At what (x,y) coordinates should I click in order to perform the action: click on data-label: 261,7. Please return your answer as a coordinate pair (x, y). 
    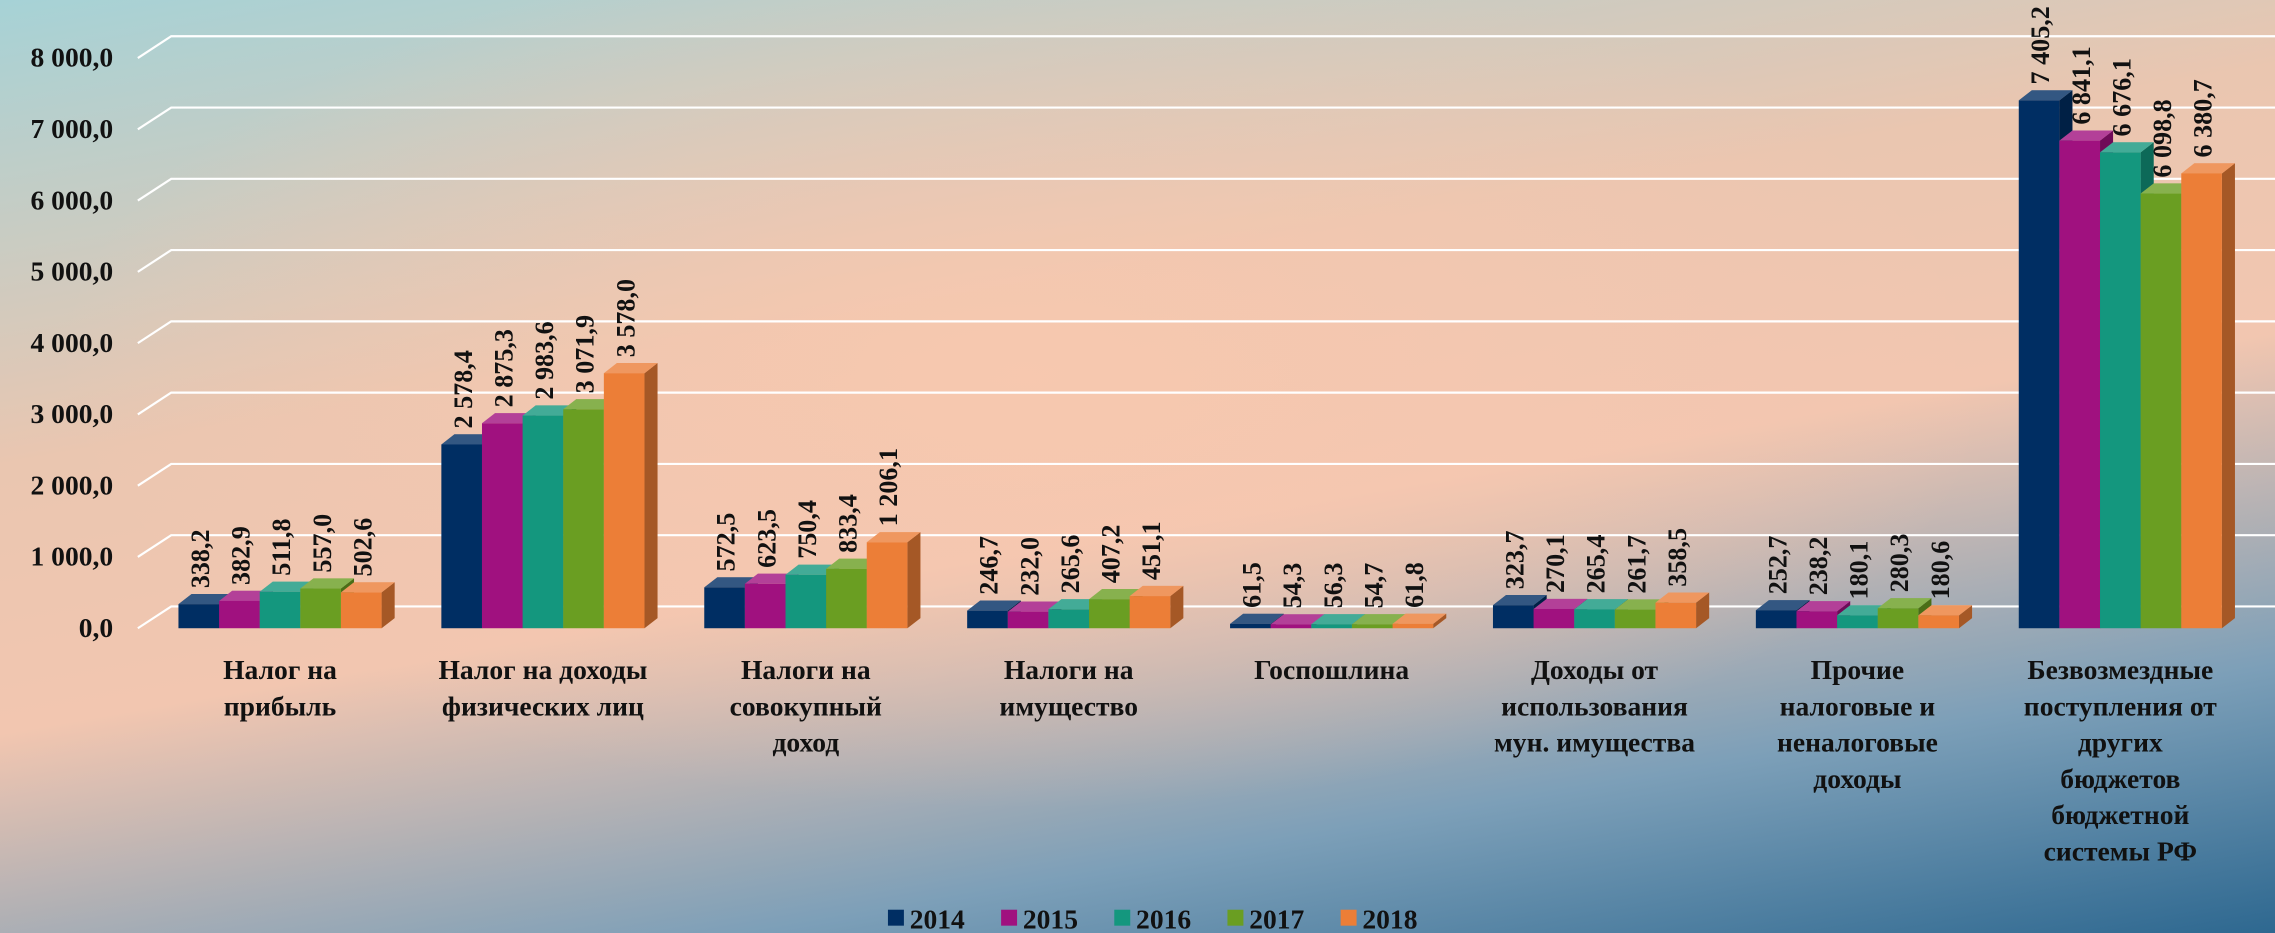
    Looking at the image, I should click on (1636, 564).